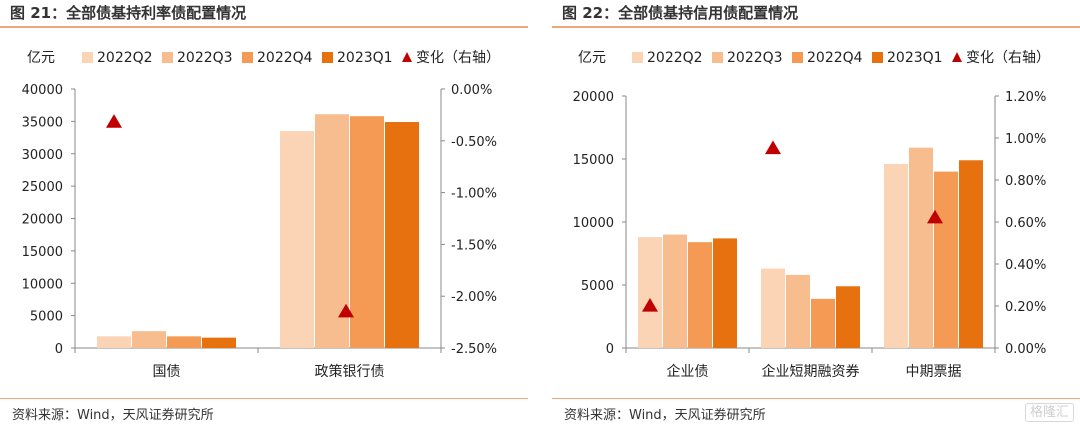 Image resolution: width=1080 pixels, height=428 pixels. Describe the element at coordinates (42, 122) in the screenshot. I see `y-tick-label: 35000` at that location.